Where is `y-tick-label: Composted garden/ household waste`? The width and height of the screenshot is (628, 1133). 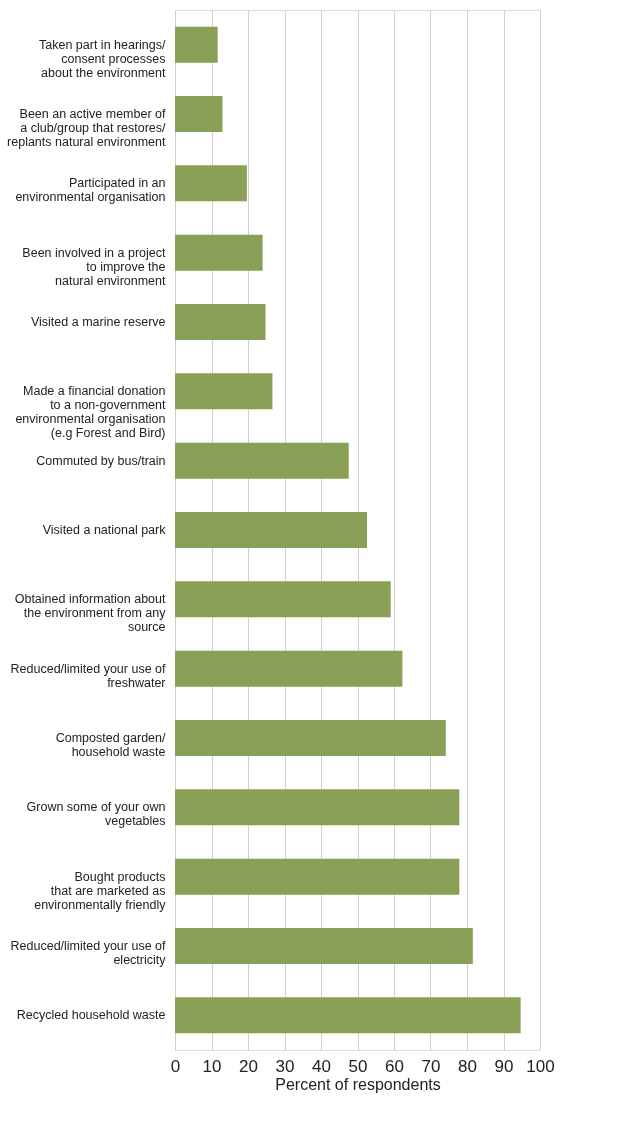
y-tick-label: Composted garden/ household waste is located at coordinates (111, 745).